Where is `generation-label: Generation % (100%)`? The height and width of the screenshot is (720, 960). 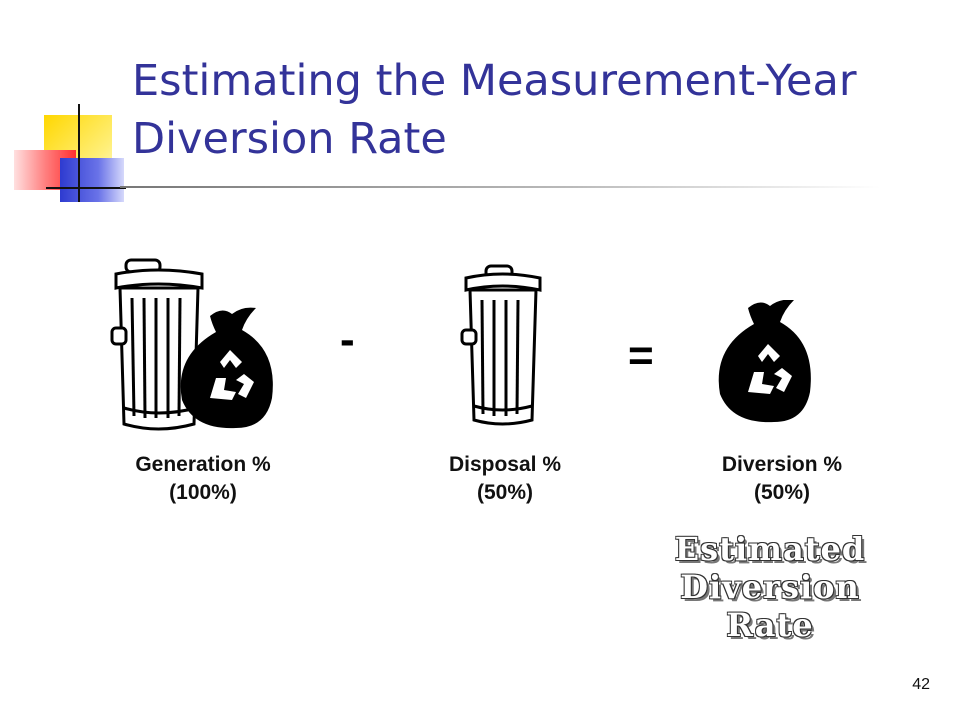 generation-label: Generation % (100%) is located at coordinates (203, 479).